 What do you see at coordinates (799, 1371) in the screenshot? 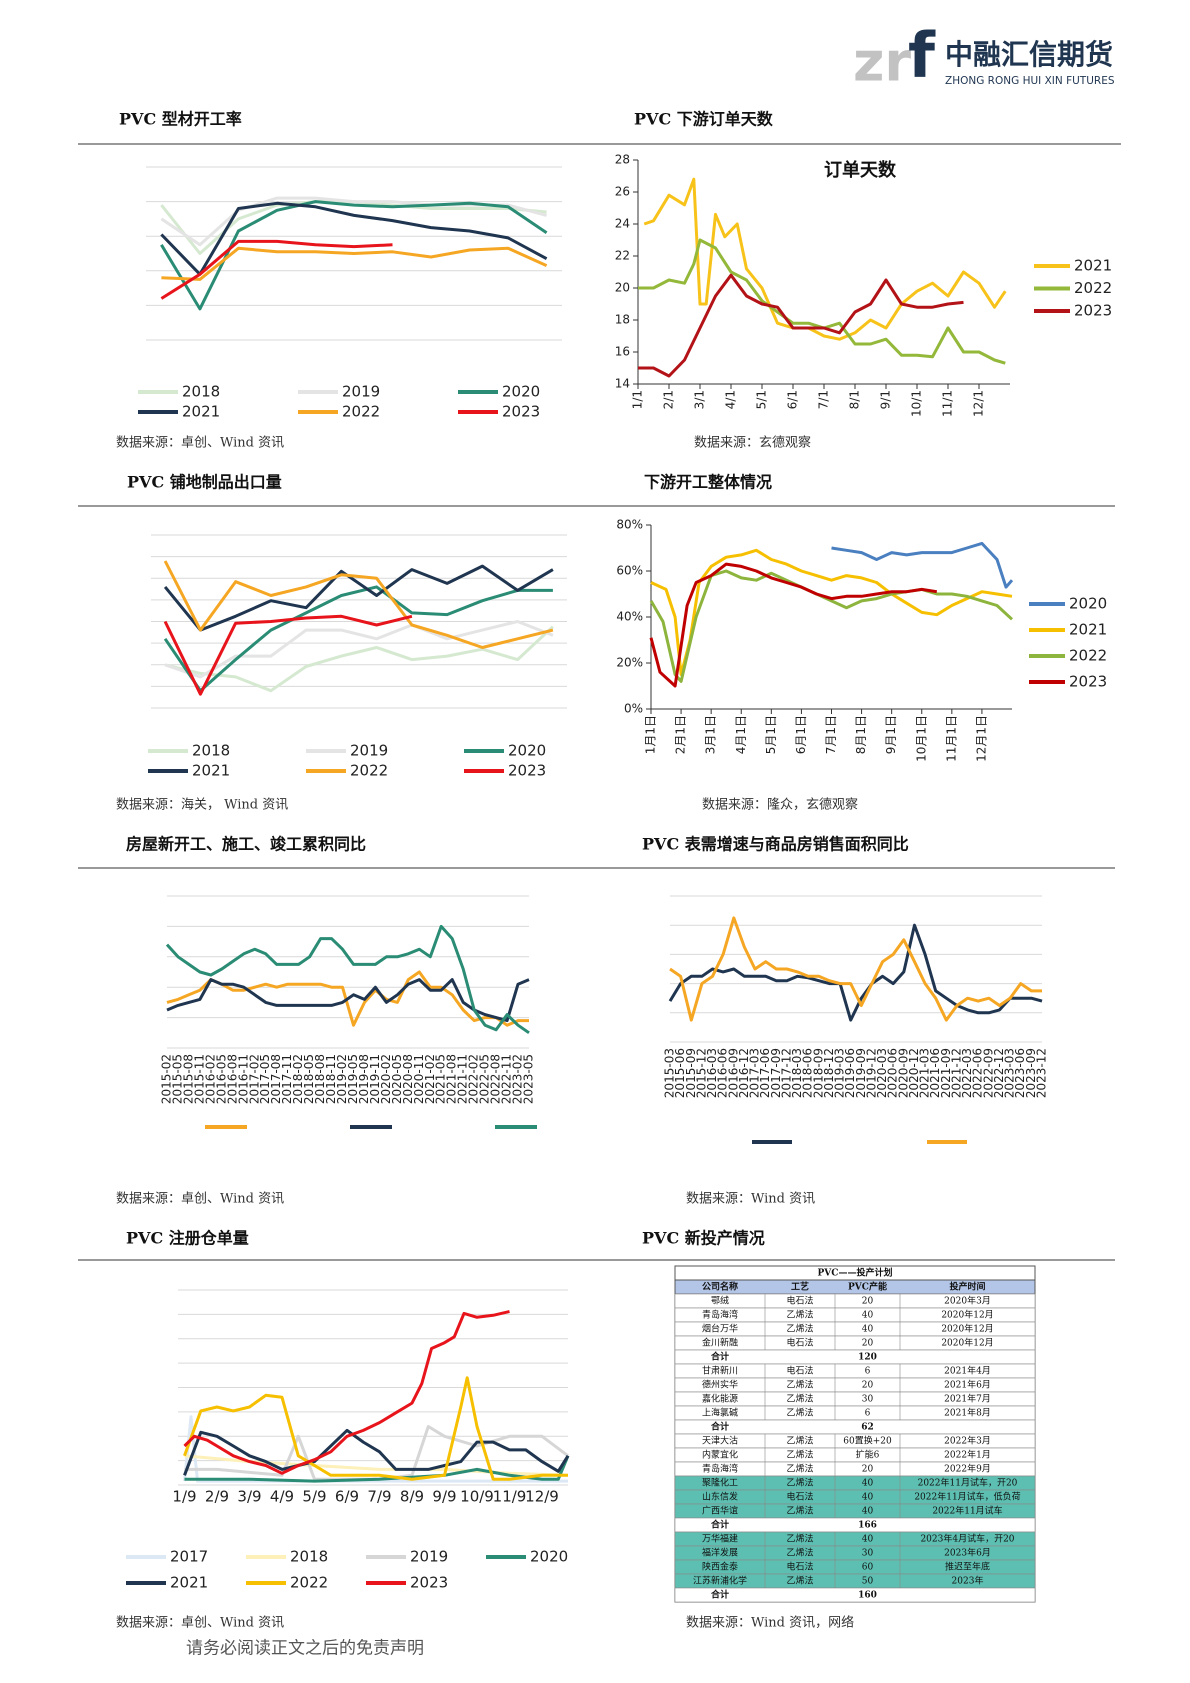
I see `table-cell: 电石法` at bounding box center [799, 1371].